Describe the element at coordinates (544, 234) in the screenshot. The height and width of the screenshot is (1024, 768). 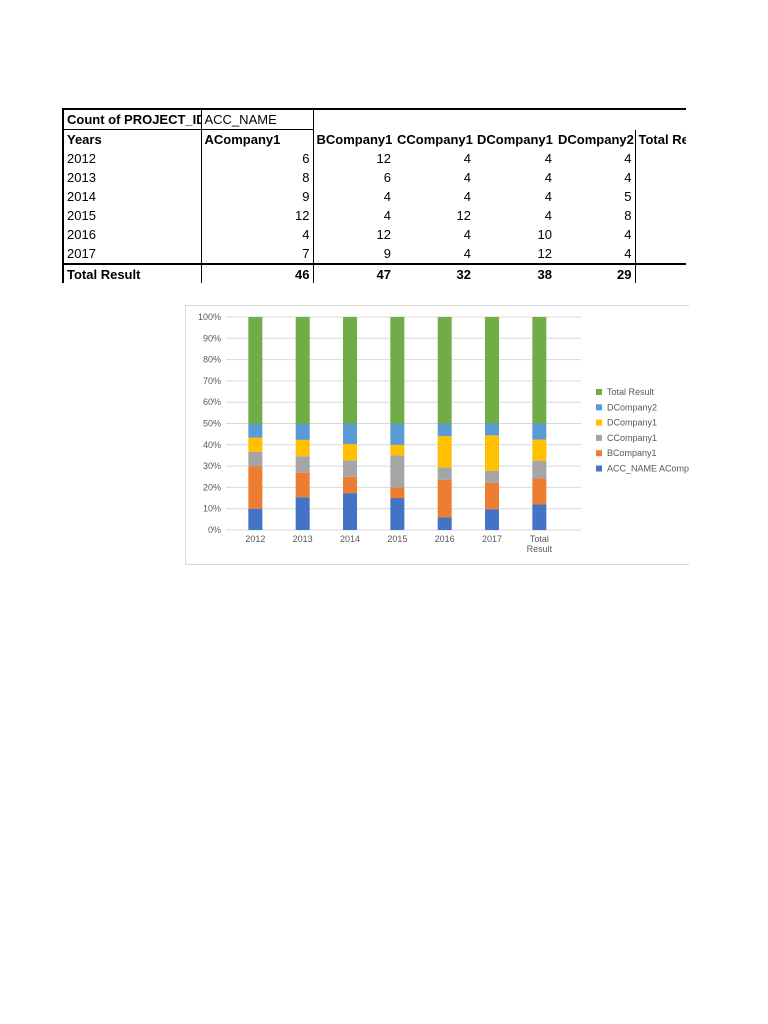
I see `table-cell: 10` at that location.